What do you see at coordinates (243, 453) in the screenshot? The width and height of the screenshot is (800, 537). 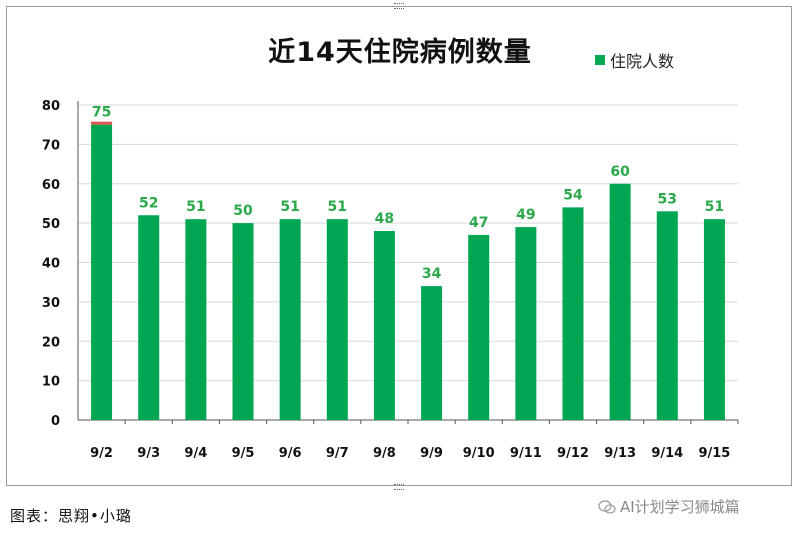 I see `x-tick-label: 9/5` at bounding box center [243, 453].